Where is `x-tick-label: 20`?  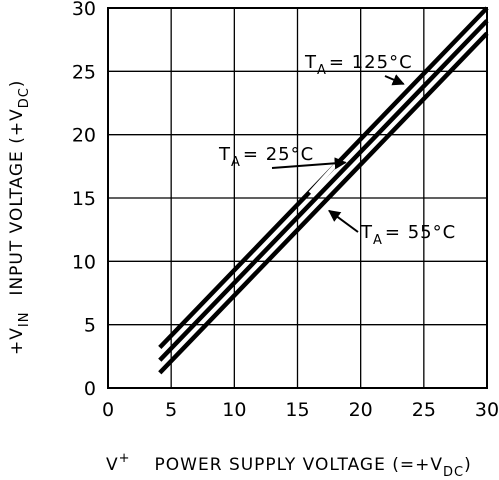 x-tick-label: 20 is located at coordinates (361, 410).